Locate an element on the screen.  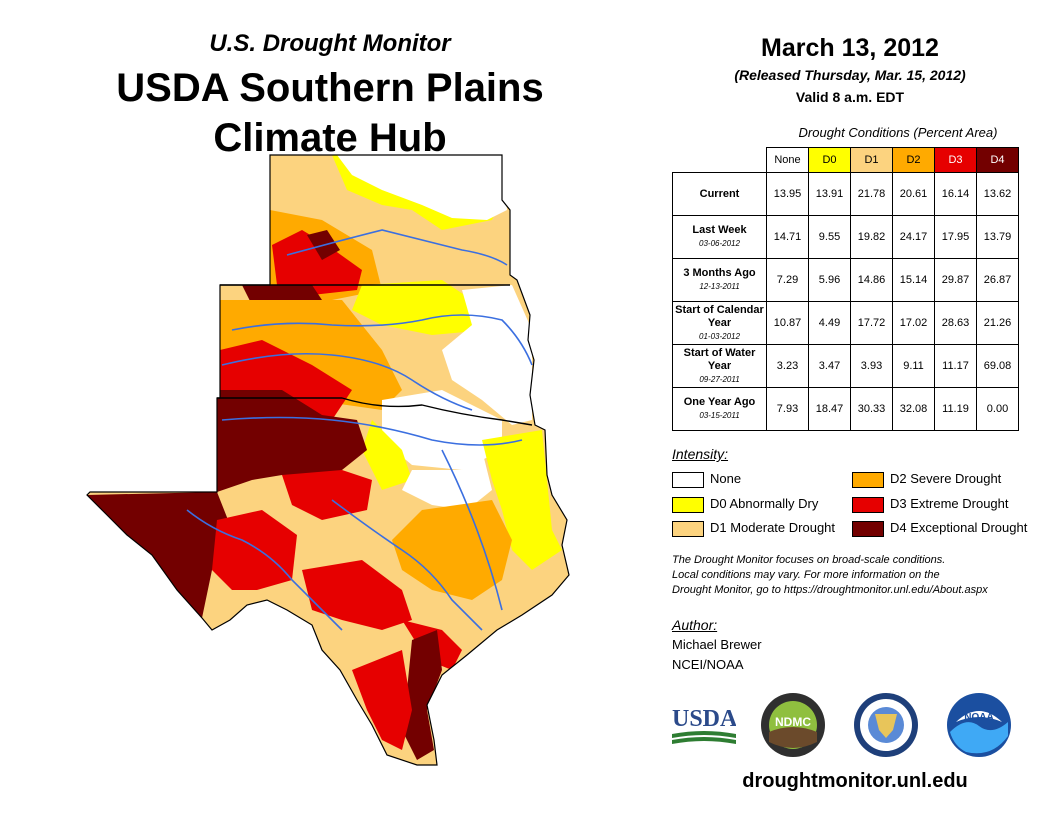
legend-label: None is located at coordinates (726, 478).